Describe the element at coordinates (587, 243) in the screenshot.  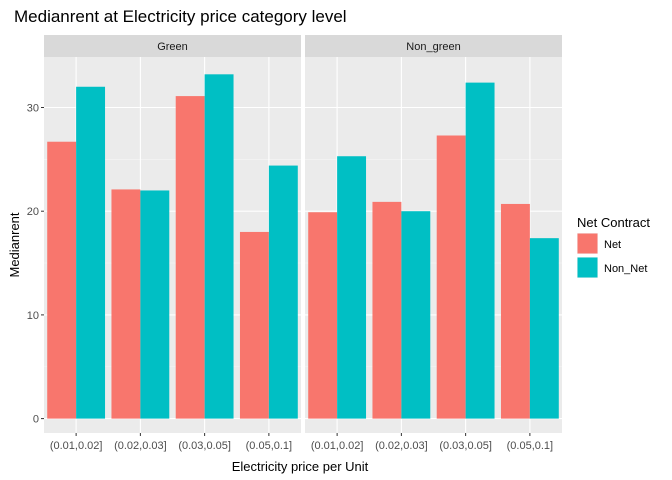
I see `legend-key-net` at that location.